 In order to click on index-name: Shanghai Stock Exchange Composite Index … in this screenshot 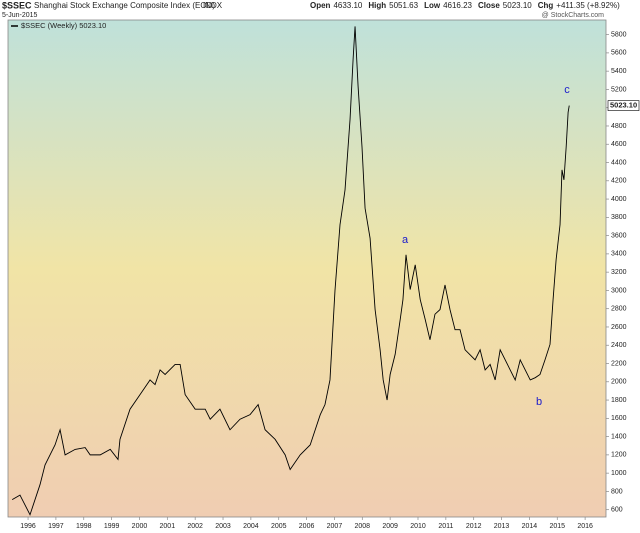, I will do `click(124, 5)`.